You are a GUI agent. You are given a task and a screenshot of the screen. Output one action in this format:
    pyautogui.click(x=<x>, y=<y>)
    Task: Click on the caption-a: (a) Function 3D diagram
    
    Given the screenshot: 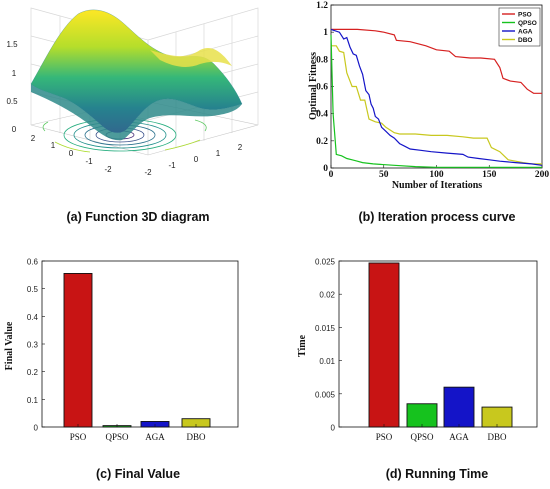 What is the action you would take?
    pyautogui.click(x=137, y=217)
    